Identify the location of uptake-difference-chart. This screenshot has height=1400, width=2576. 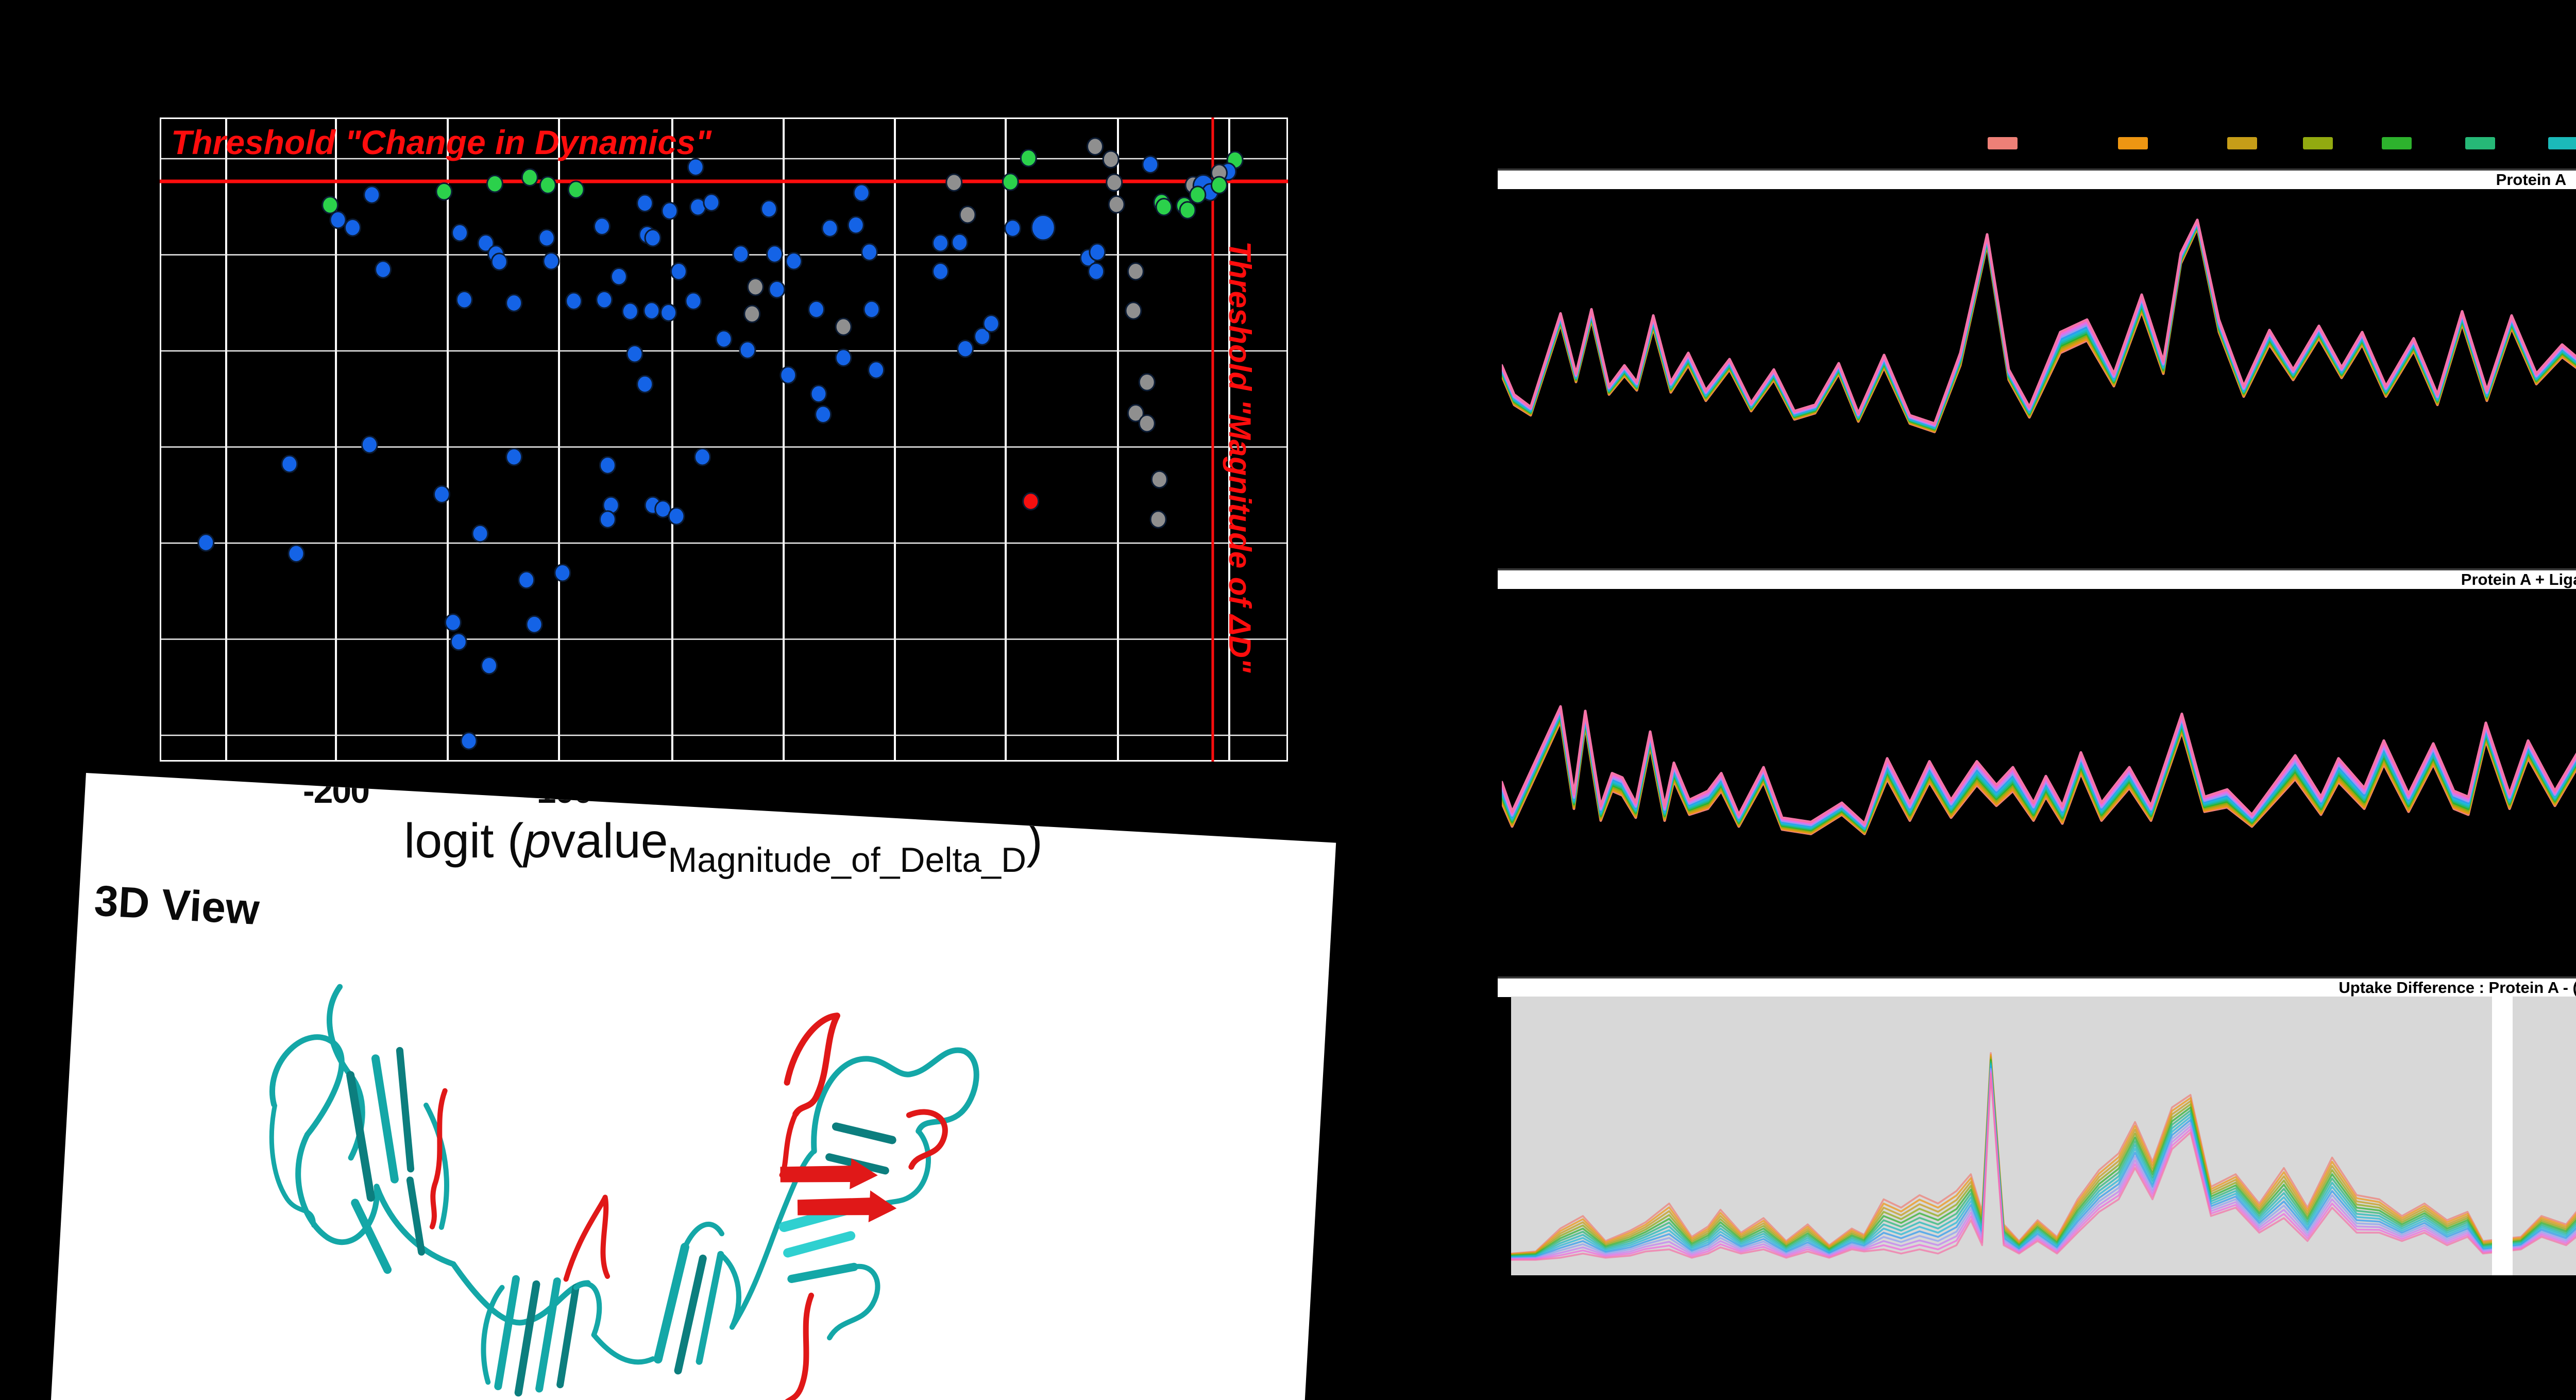
(2043, 1136).